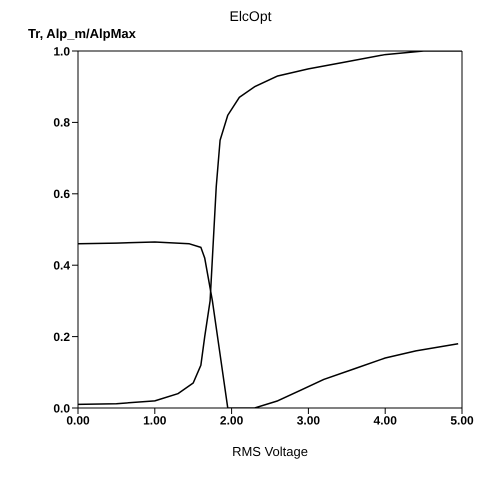 Image resolution: width=501 pixels, height=503 pixels. What do you see at coordinates (386, 421) in the screenshot?
I see `x-tick-label: 4.00` at bounding box center [386, 421].